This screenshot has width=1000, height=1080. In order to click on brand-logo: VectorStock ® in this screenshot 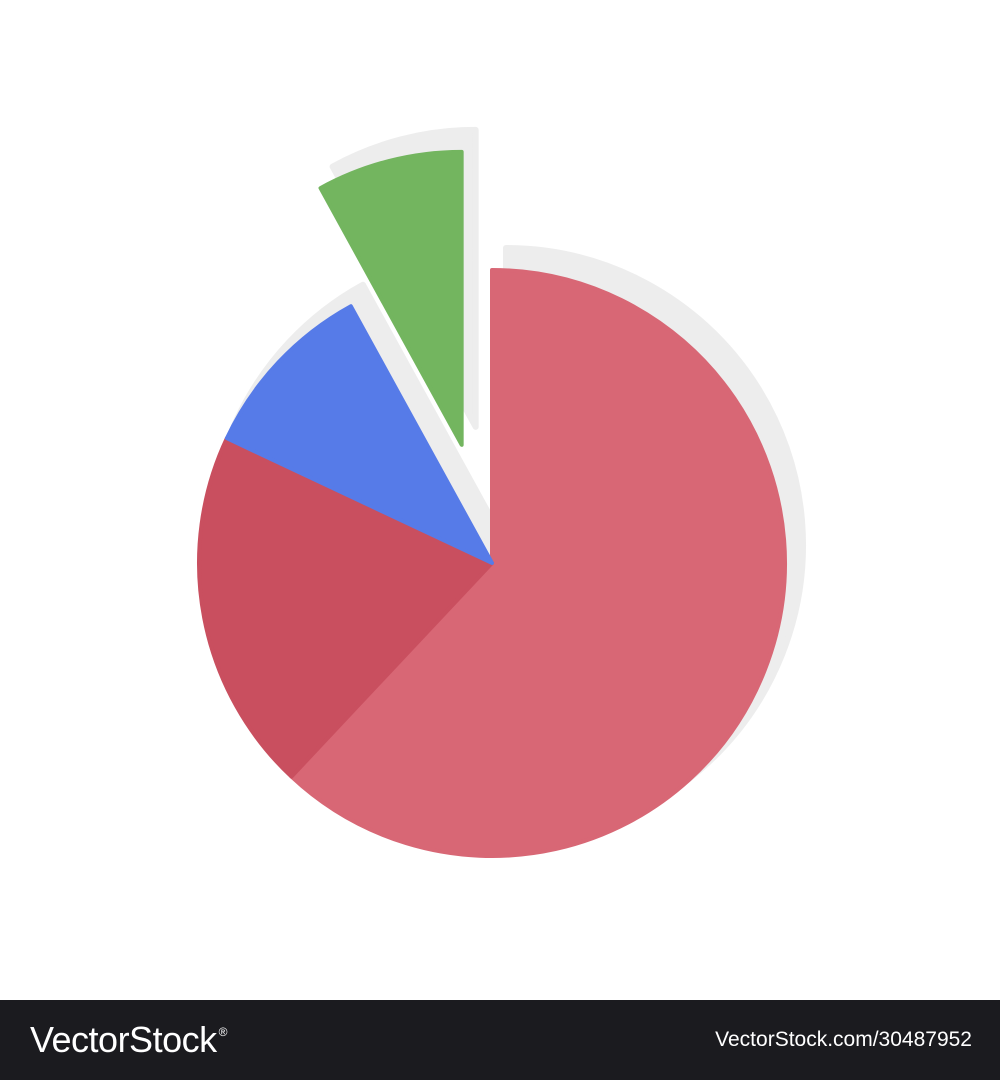, I will do `click(128, 1040)`.